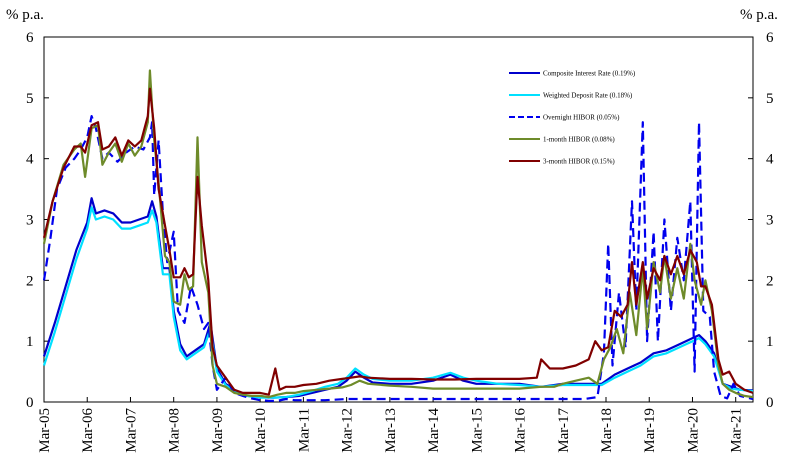  What do you see at coordinates (581, 118) in the screenshot?
I see `legend-label-2: Overnight HIBOR (0.05%)` at bounding box center [581, 118].